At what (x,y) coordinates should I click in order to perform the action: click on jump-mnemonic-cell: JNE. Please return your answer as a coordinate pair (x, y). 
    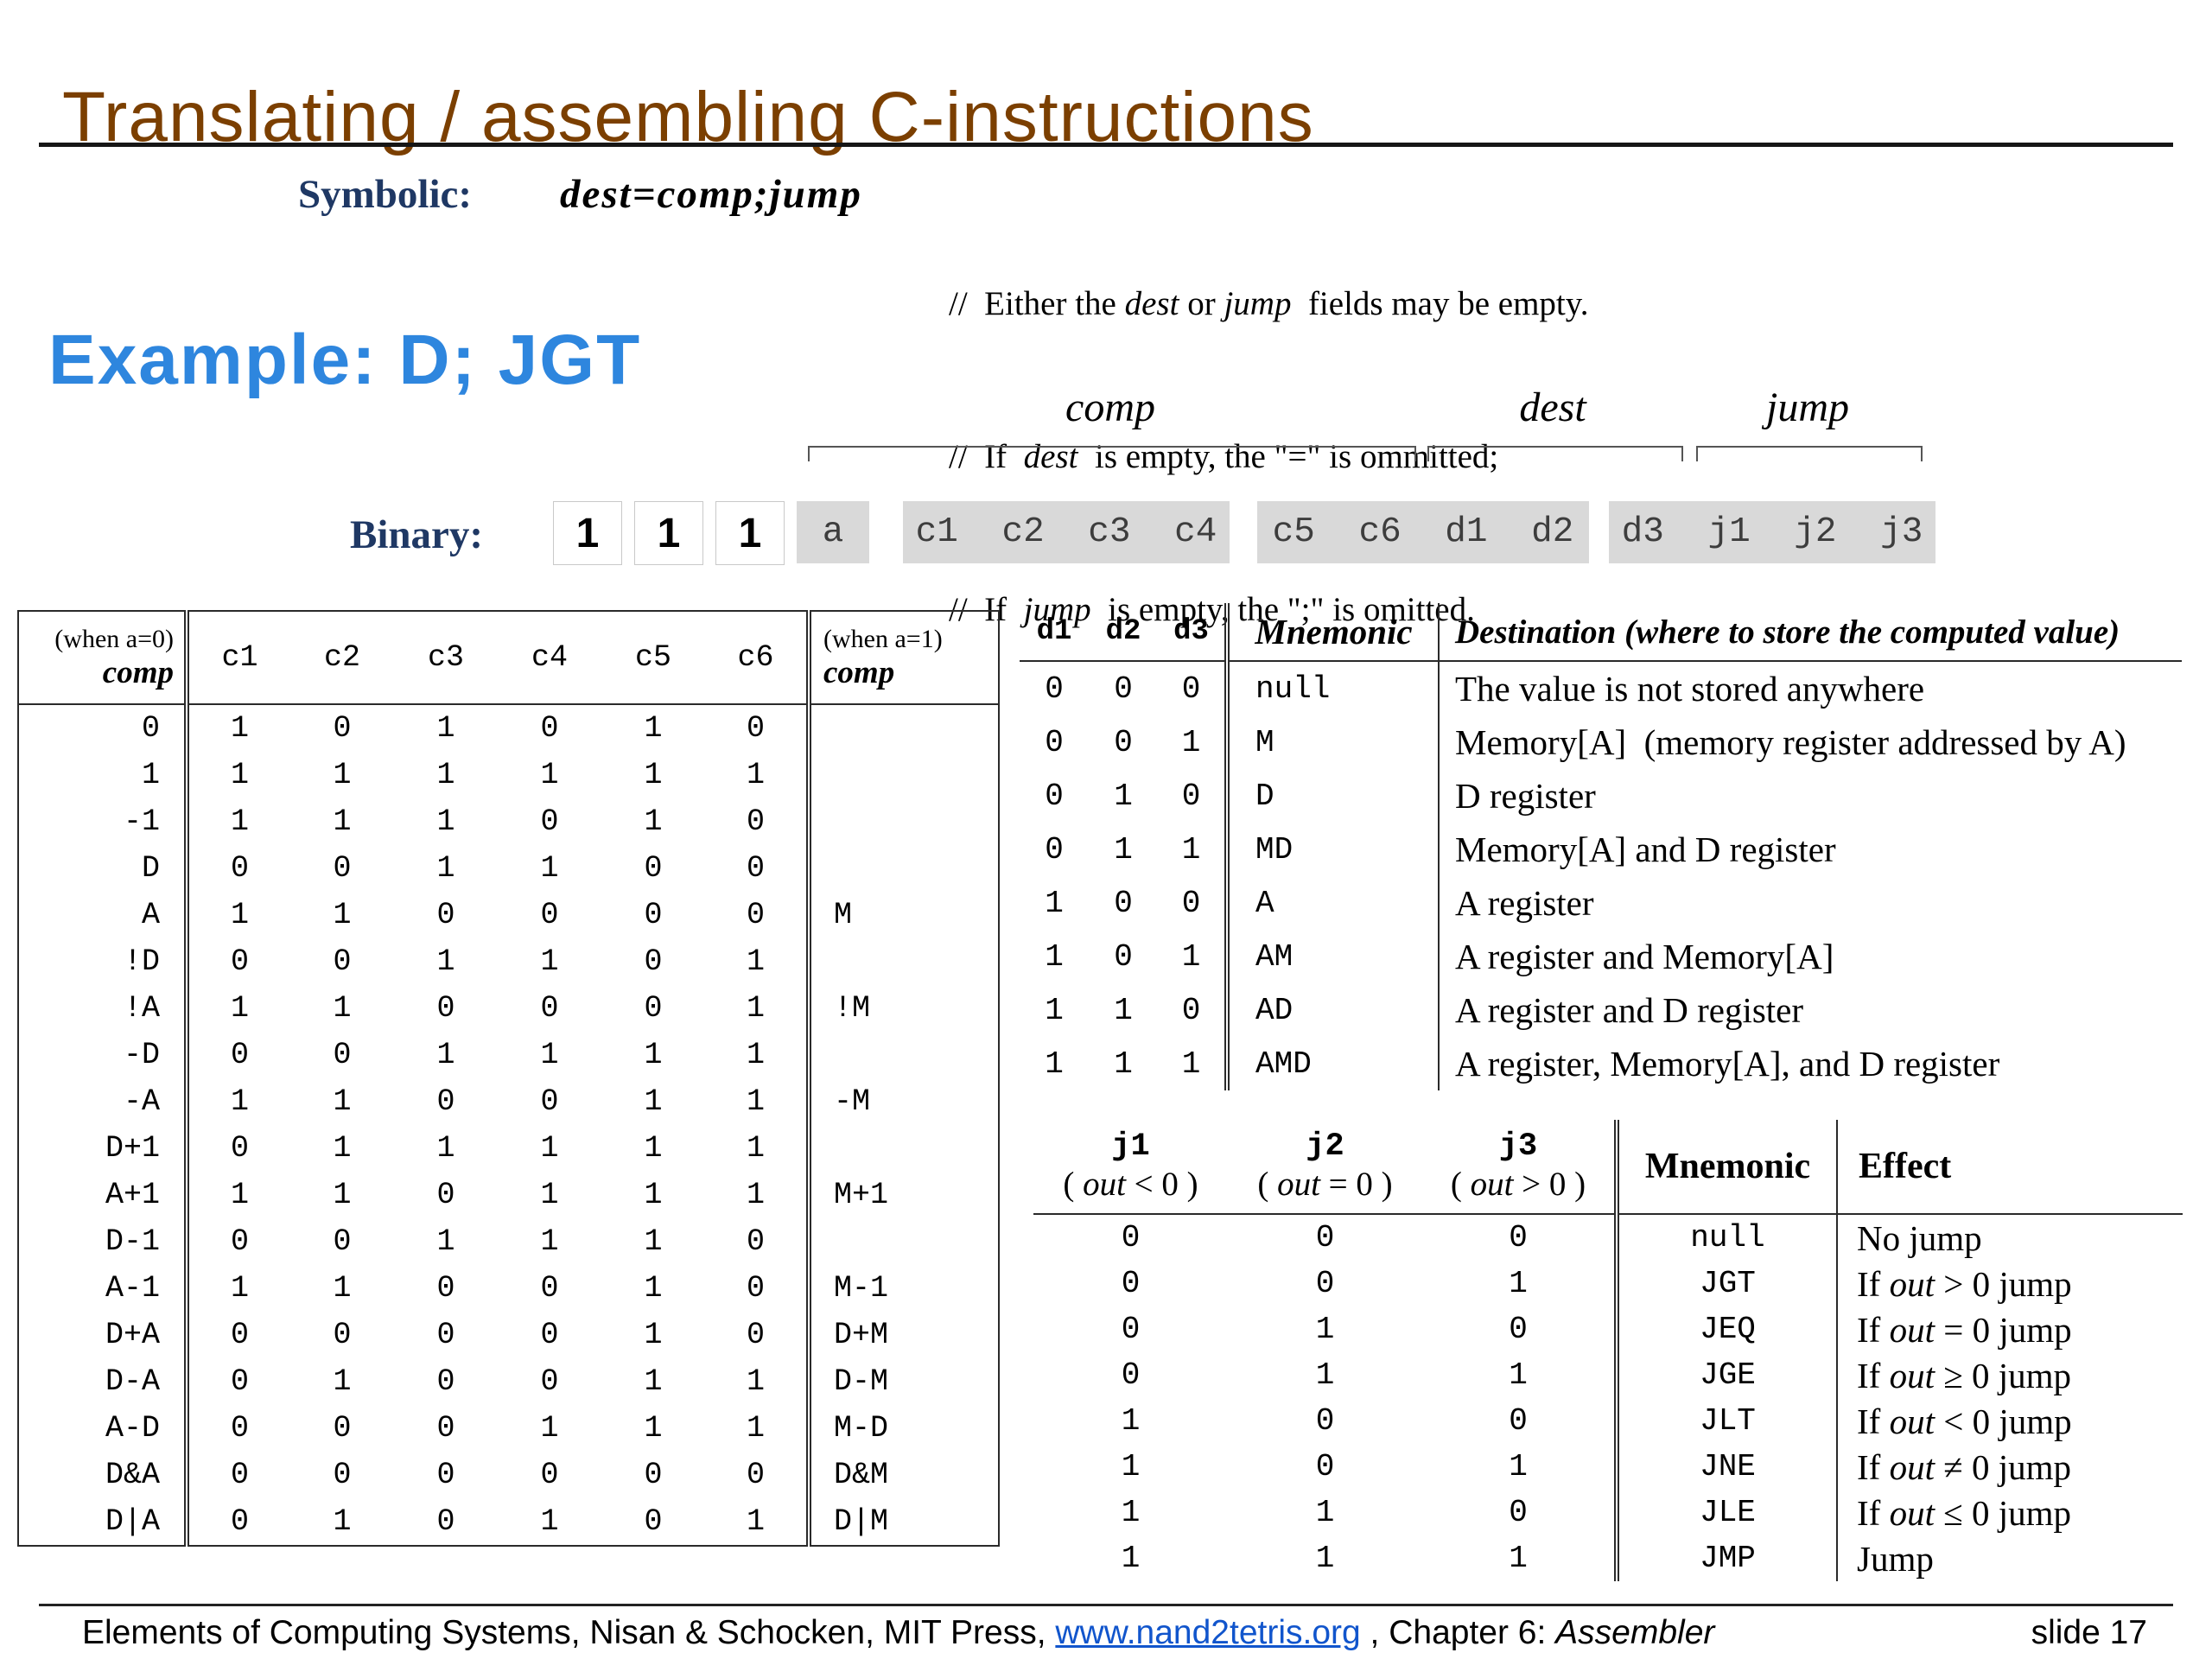
    Looking at the image, I should click on (1725, 1467).